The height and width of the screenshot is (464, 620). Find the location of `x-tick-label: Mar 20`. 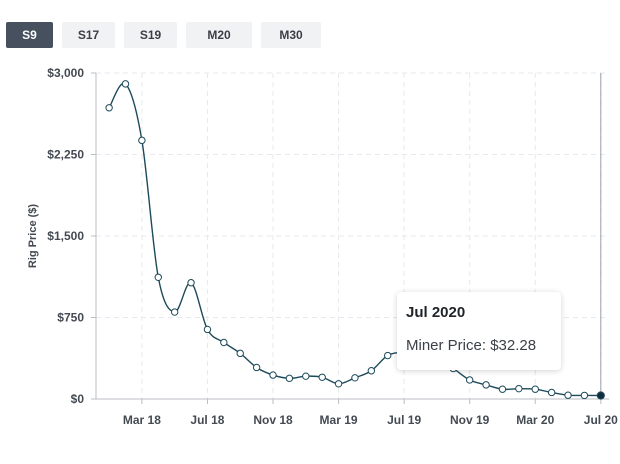

x-tick-label: Mar 20 is located at coordinates (535, 420).